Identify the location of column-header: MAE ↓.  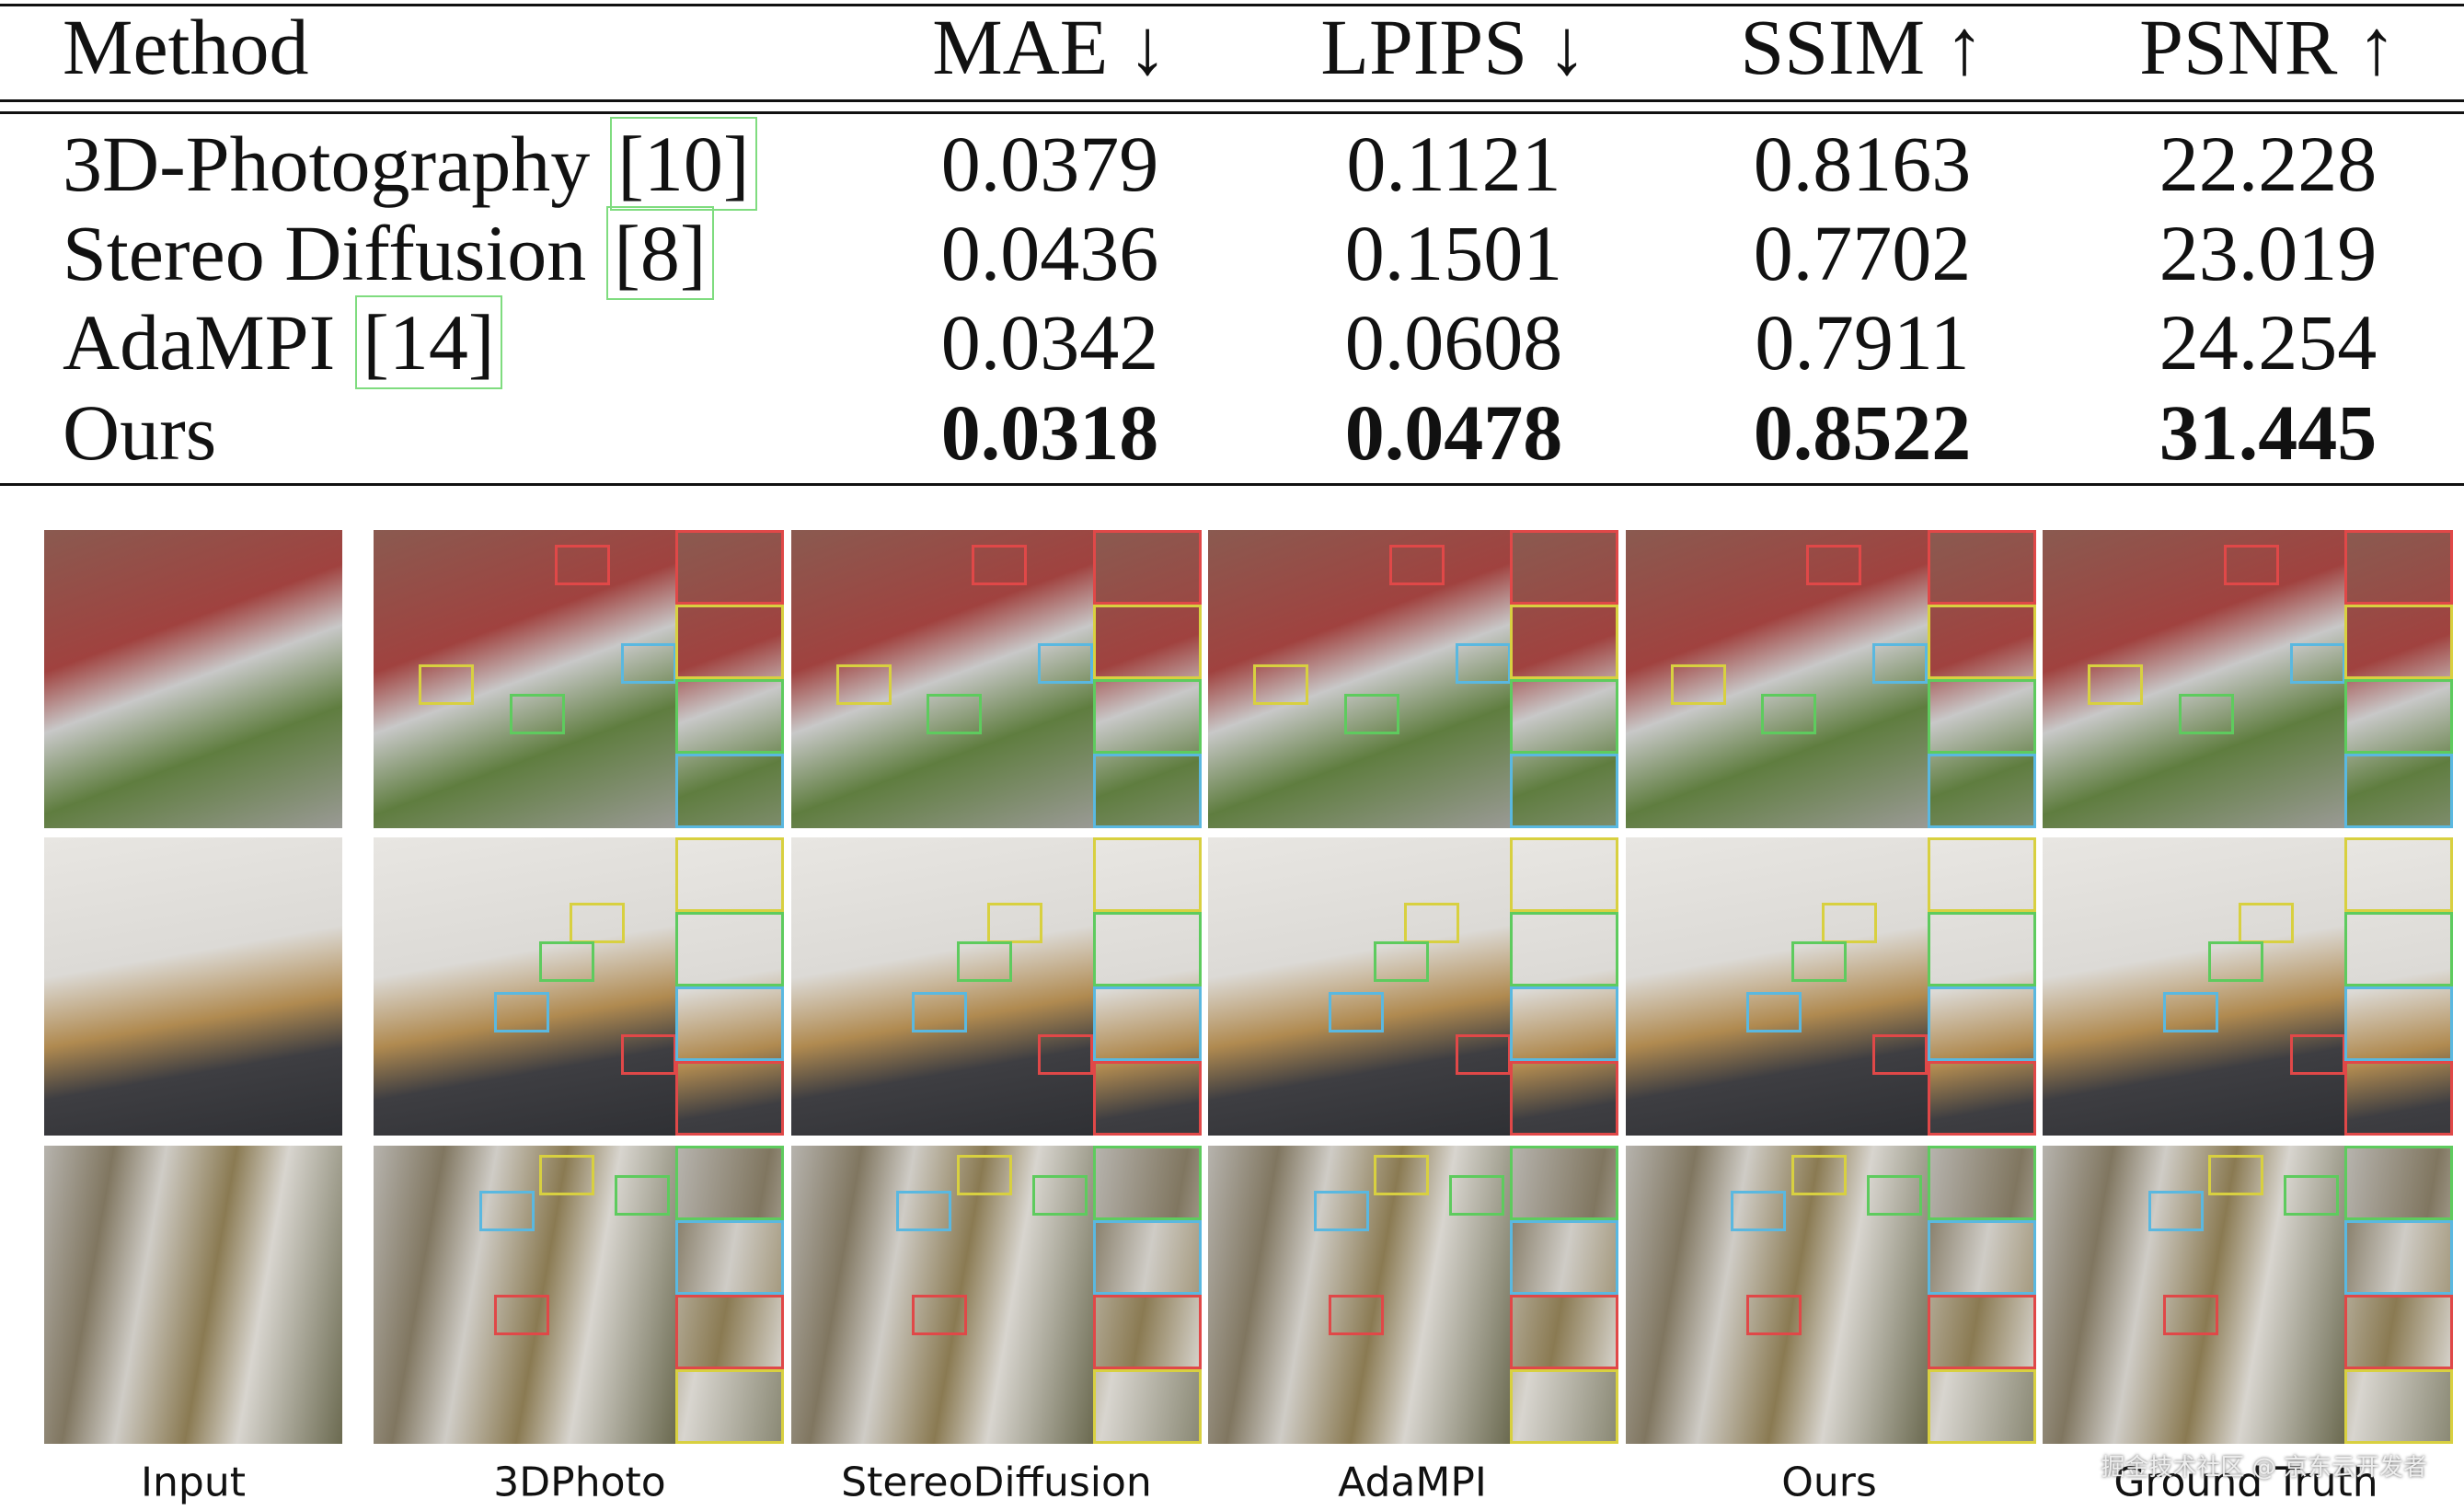
(1050, 47).